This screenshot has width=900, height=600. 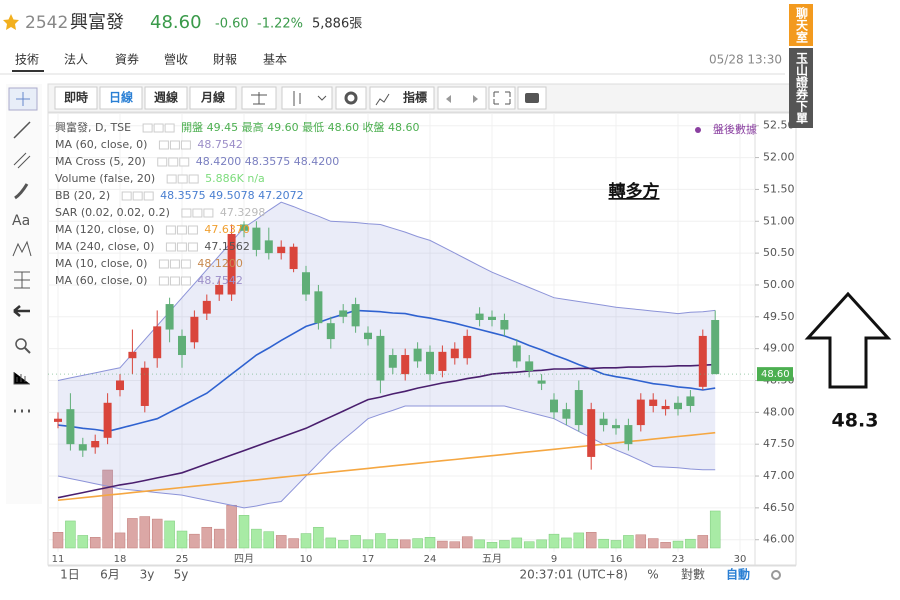 I want to click on x-tick-label: 16, so click(x=616, y=559).